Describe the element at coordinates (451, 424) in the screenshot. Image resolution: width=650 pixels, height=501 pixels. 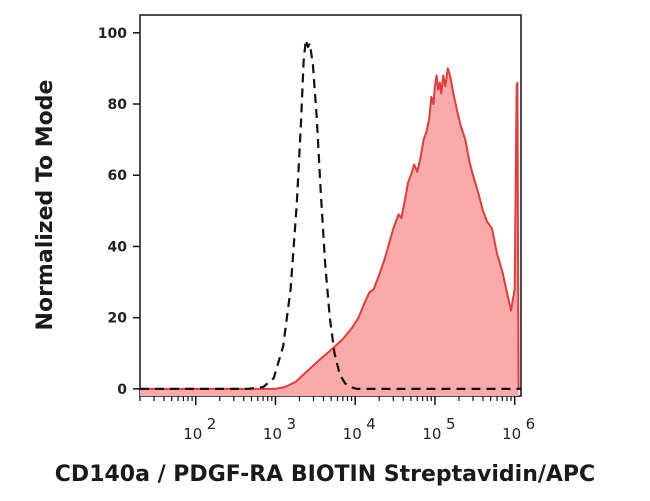
I see `x-tick-exponent: 5` at that location.